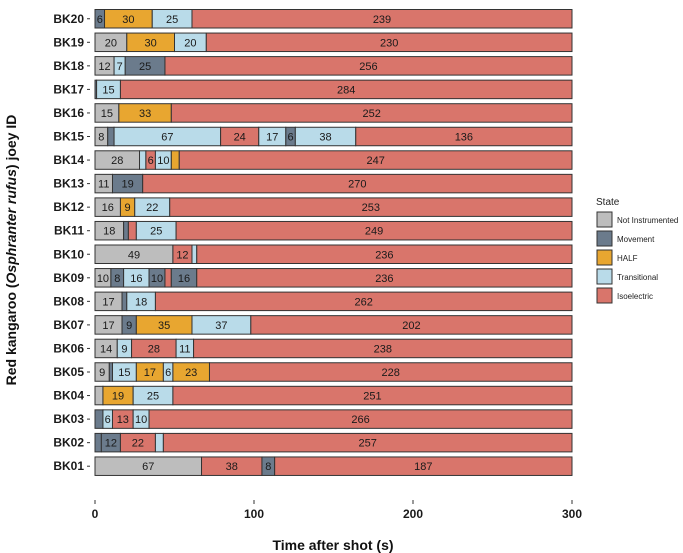 The width and height of the screenshot is (683, 553). I want to click on data-label-bk20-3: 25, so click(172, 20).